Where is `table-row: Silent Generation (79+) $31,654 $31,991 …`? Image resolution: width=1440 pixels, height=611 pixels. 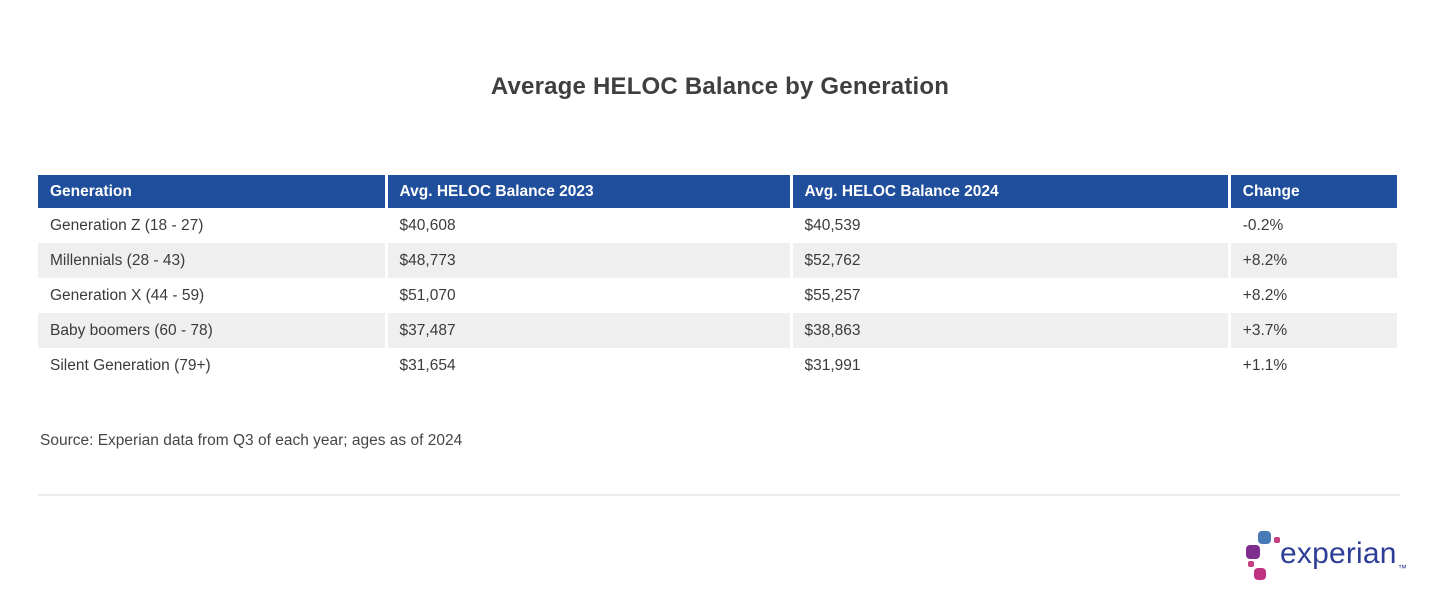 table-row: Silent Generation (79+) $31,654 $31,991 … is located at coordinates (717, 365).